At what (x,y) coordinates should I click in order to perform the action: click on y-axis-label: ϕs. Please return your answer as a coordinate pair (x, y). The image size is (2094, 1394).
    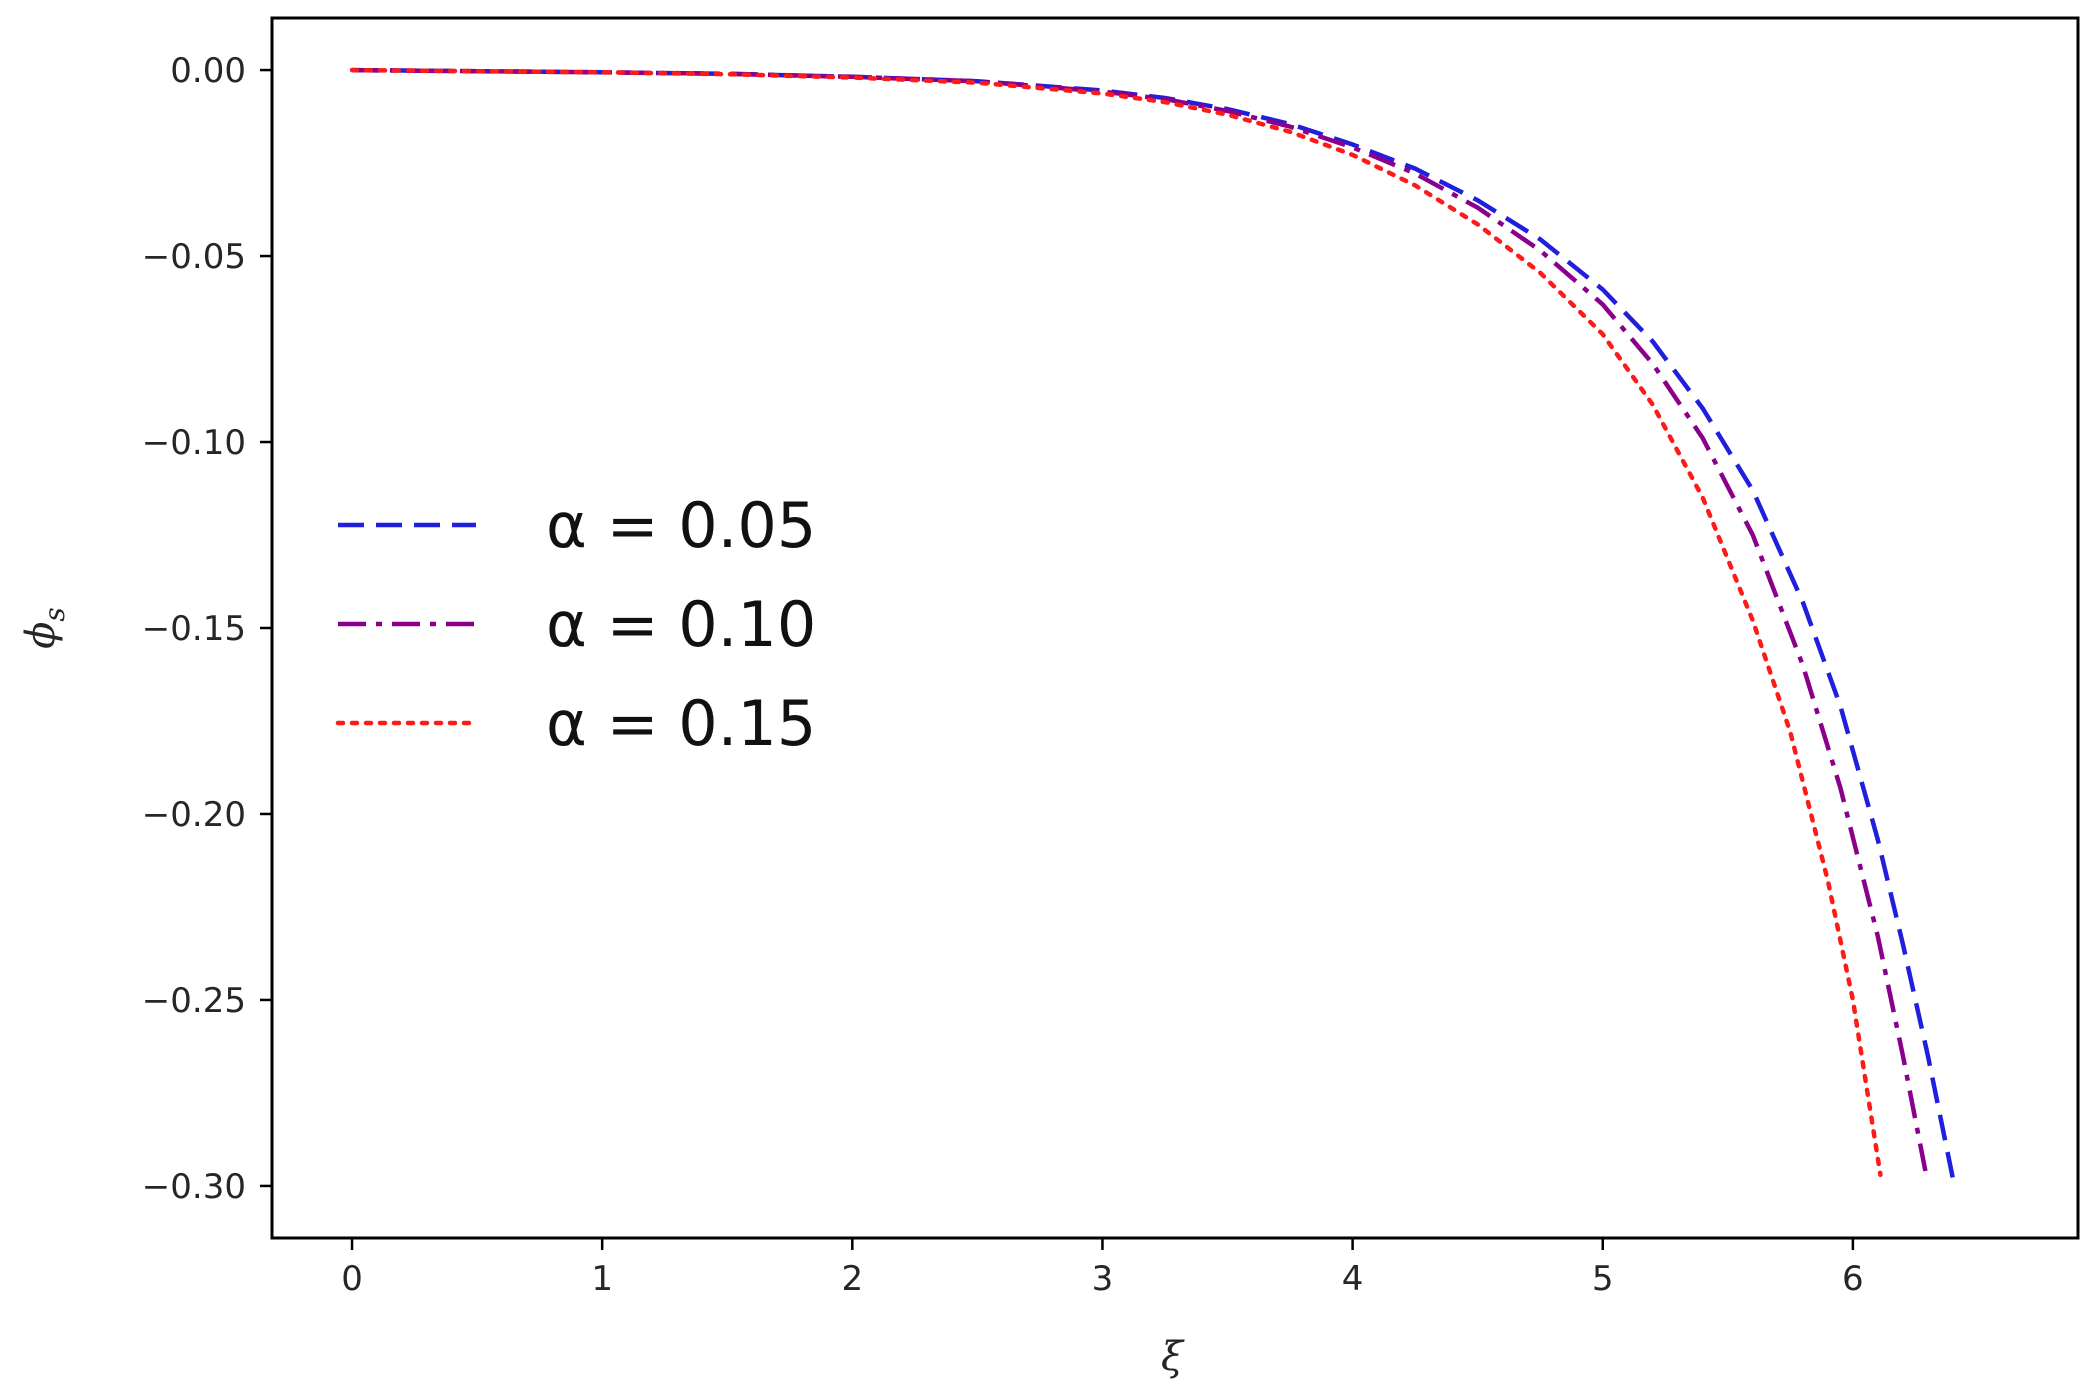
    Looking at the image, I should click on (44, 628).